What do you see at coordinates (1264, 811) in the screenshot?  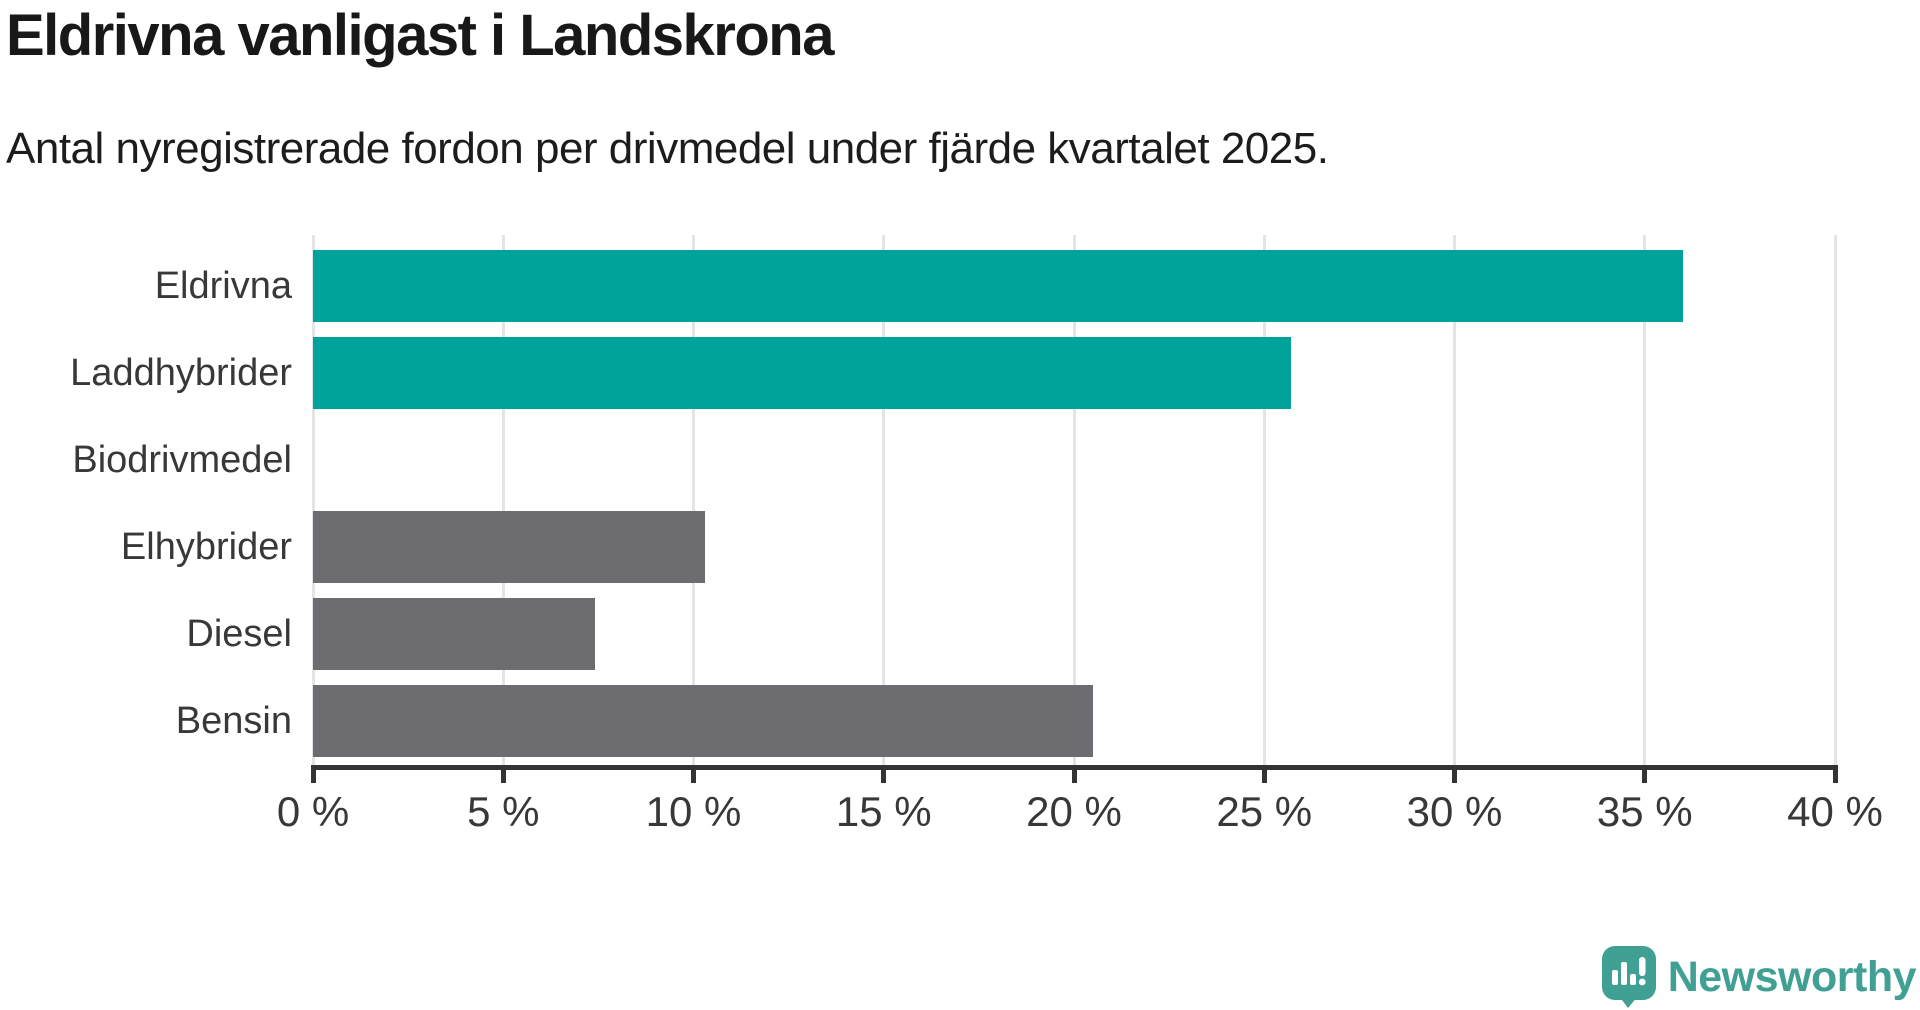 I see `x-tick-label-25: 25 %` at bounding box center [1264, 811].